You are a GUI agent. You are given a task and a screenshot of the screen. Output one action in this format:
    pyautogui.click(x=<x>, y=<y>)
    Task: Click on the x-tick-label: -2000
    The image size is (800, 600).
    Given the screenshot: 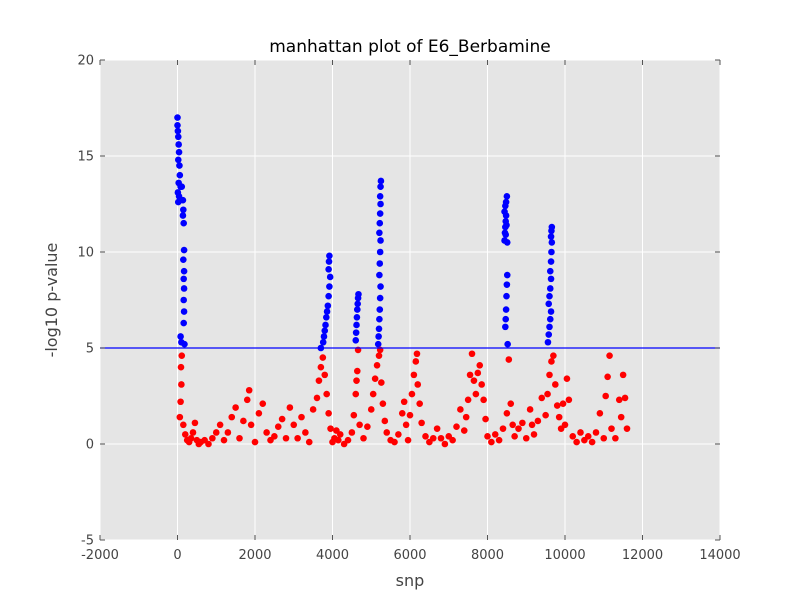 What is the action you would take?
    pyautogui.click(x=100, y=555)
    